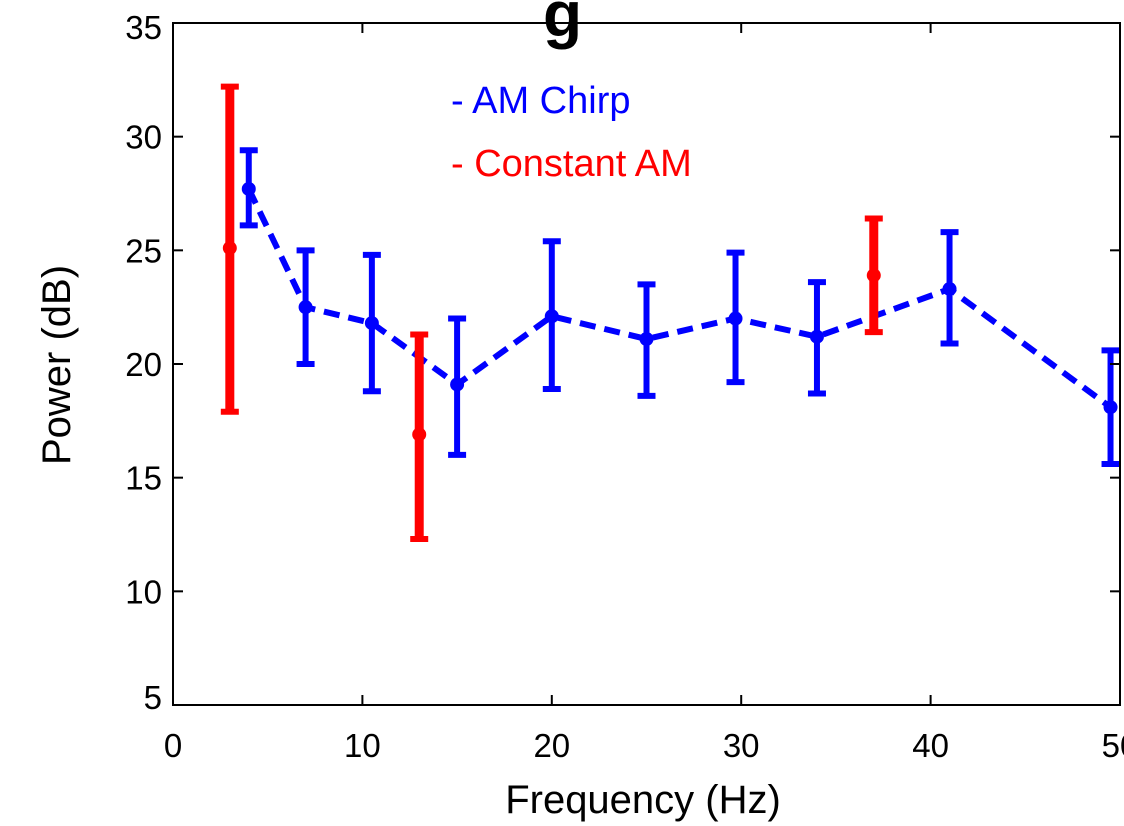  Describe the element at coordinates (930, 745) in the screenshot. I see `x-tick-label: 40` at that location.